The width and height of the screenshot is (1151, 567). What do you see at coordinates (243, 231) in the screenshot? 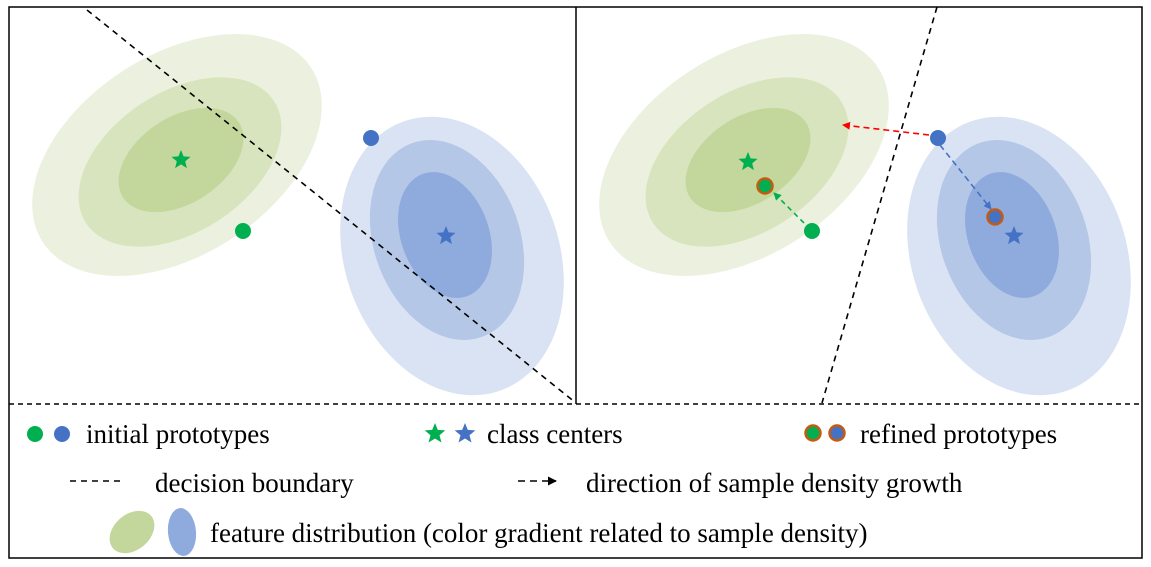
I see `green-initial-prototype-left` at bounding box center [243, 231].